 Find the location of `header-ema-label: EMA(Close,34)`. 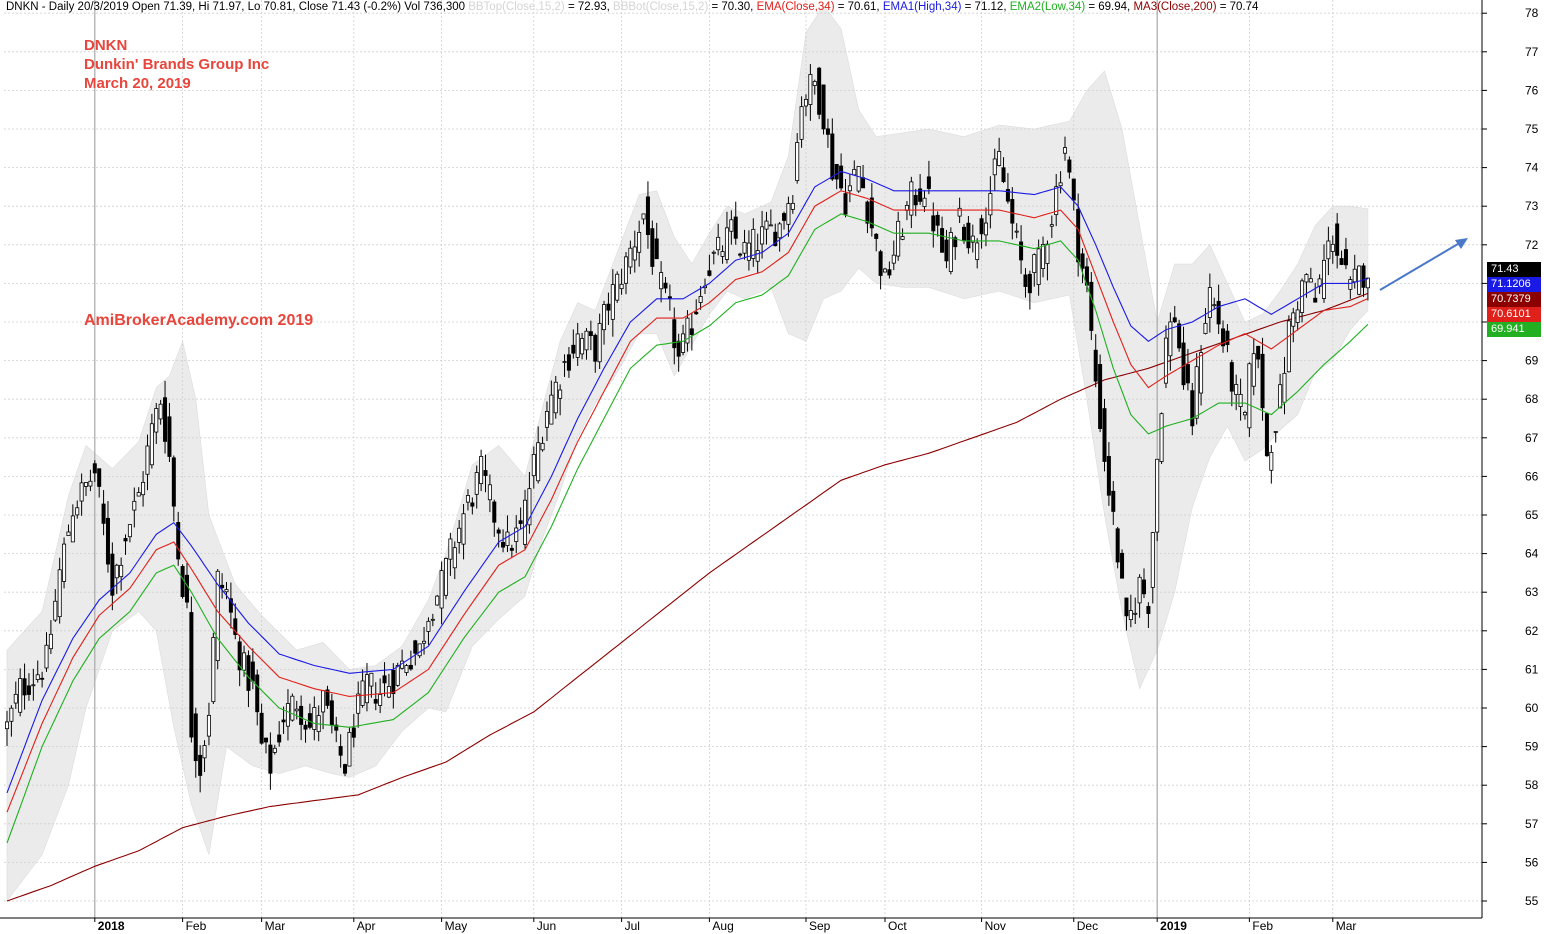

header-ema-label: EMA(Close,34) is located at coordinates (795, 7).